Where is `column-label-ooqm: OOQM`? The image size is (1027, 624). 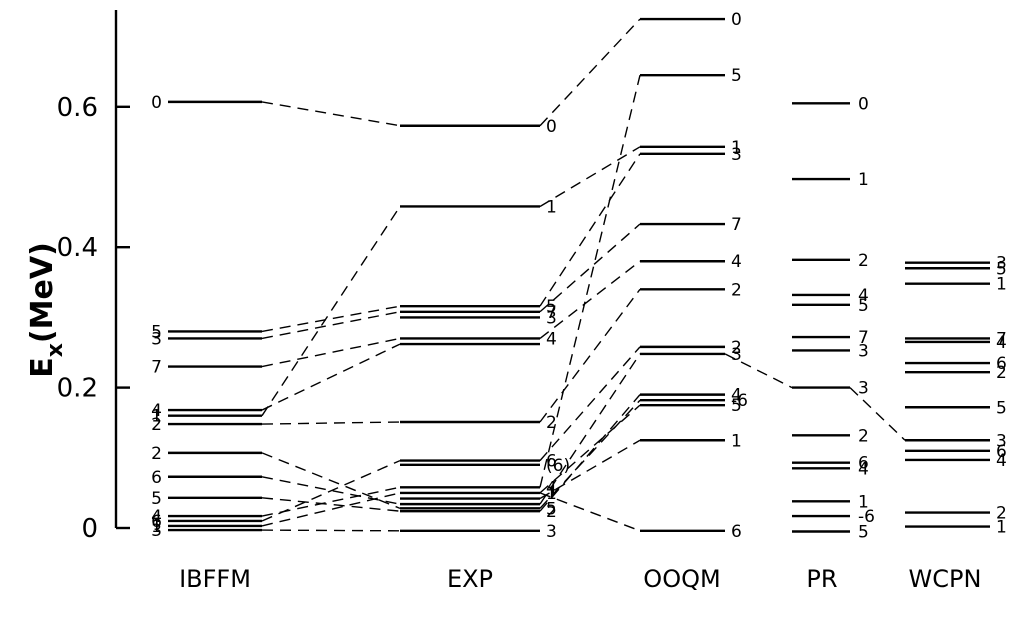
column-label-ooqm: OOQM is located at coordinates (681, 579).